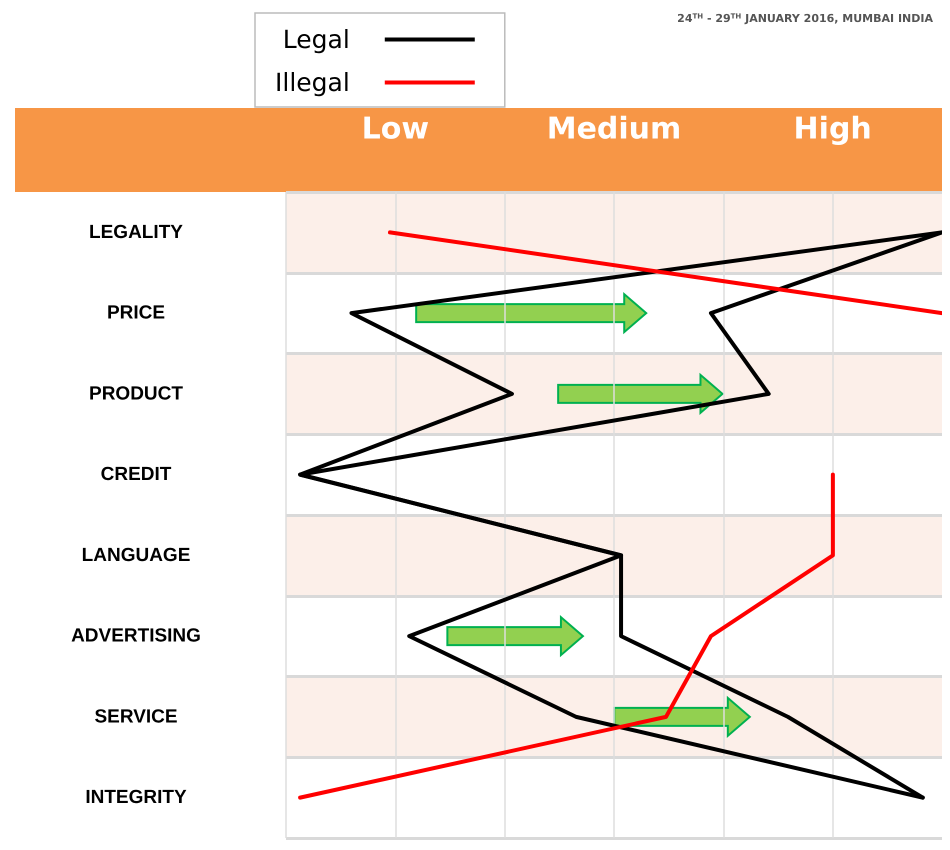 The height and width of the screenshot is (850, 950). What do you see at coordinates (312, 82) in the screenshot?
I see `legend-label: Illegal` at bounding box center [312, 82].